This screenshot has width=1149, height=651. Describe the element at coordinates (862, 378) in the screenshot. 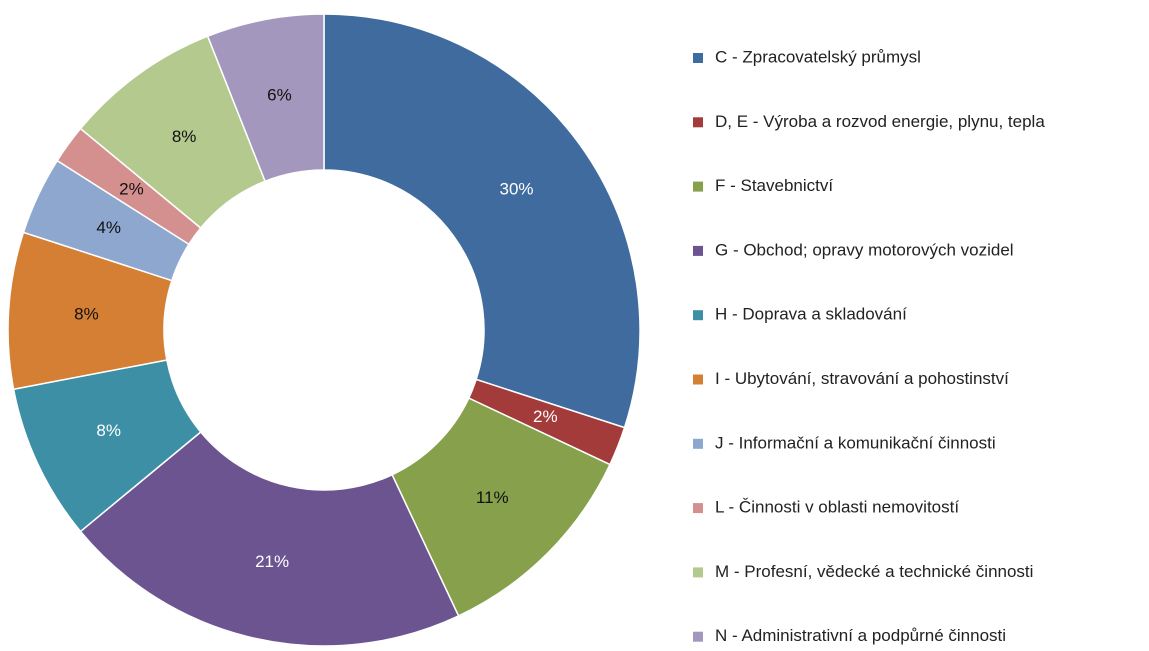

I see `legend-label: I - Ubytování, stravování a pohostinství` at that location.